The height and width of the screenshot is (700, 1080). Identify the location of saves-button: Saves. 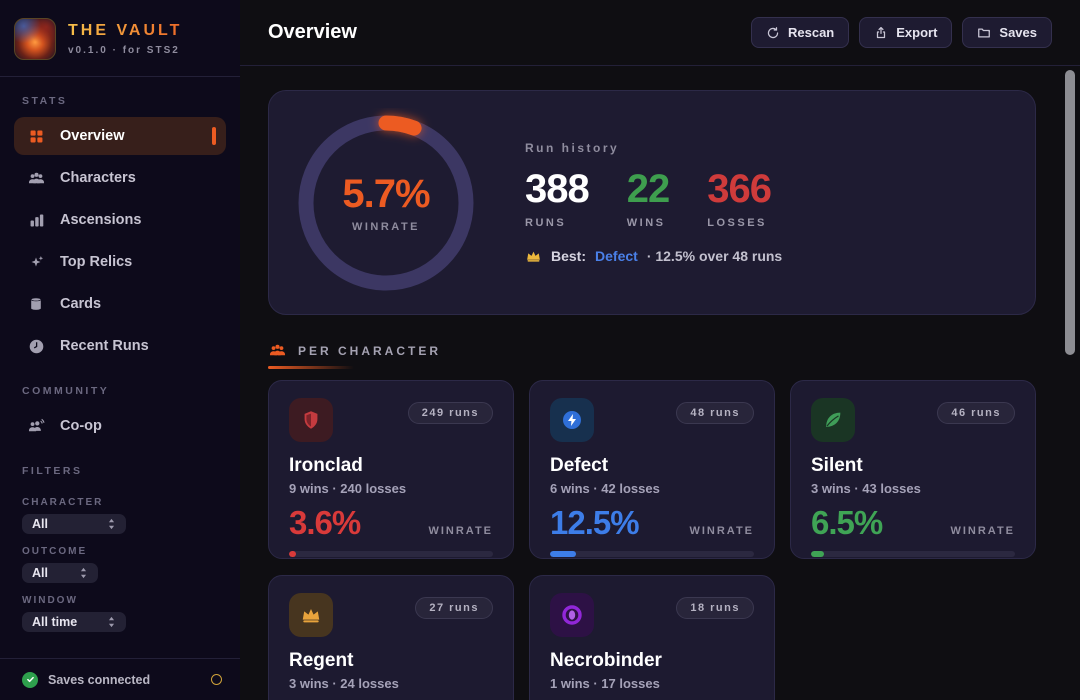
(1007, 32).